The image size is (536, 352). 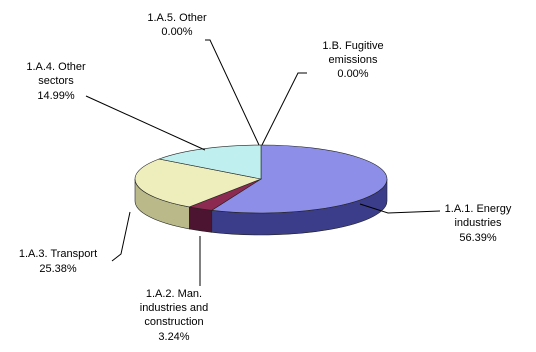 What do you see at coordinates (177, 18) in the screenshot?
I see `label-other-line-1: 1.A.5. Other` at bounding box center [177, 18].